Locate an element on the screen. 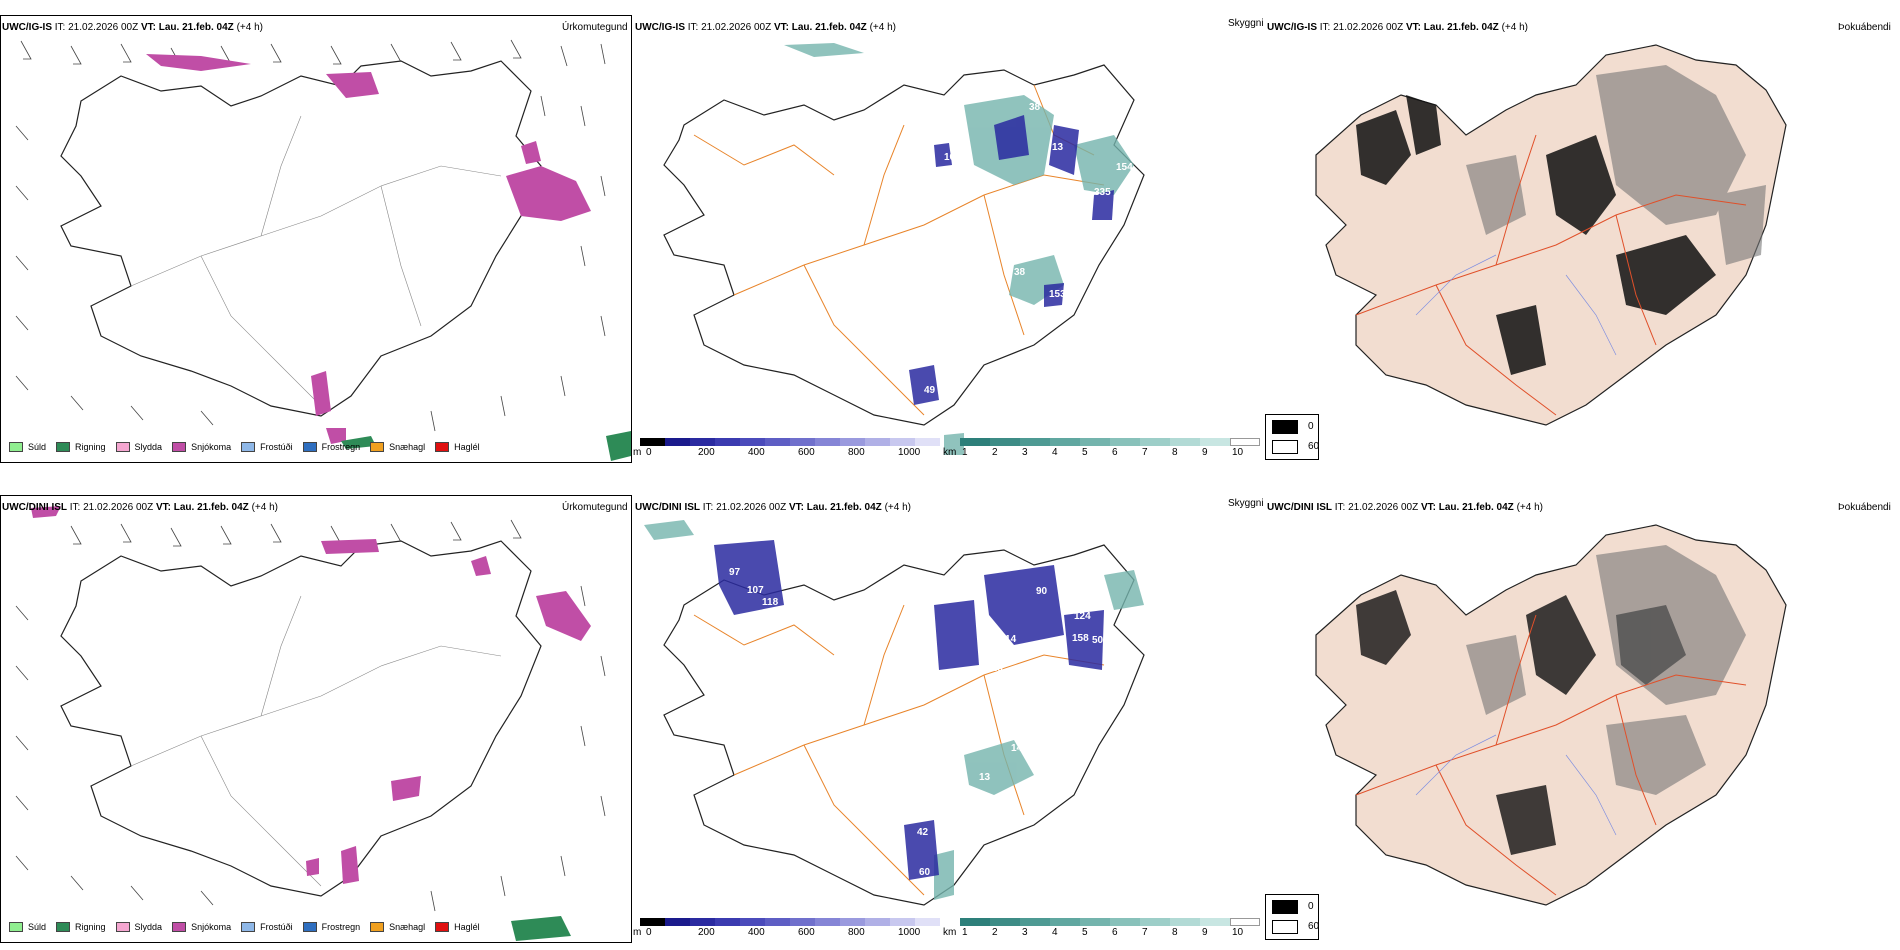 This screenshot has width=1900, height=950. visibility-unit: km is located at coordinates (950, 932).